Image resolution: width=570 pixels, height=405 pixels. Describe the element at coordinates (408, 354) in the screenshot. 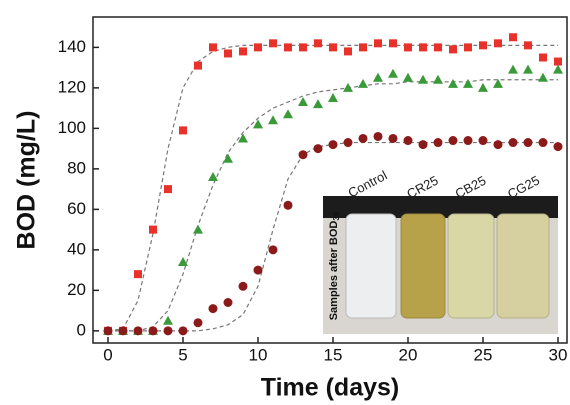

I see `x-tick-label: 20` at that location.